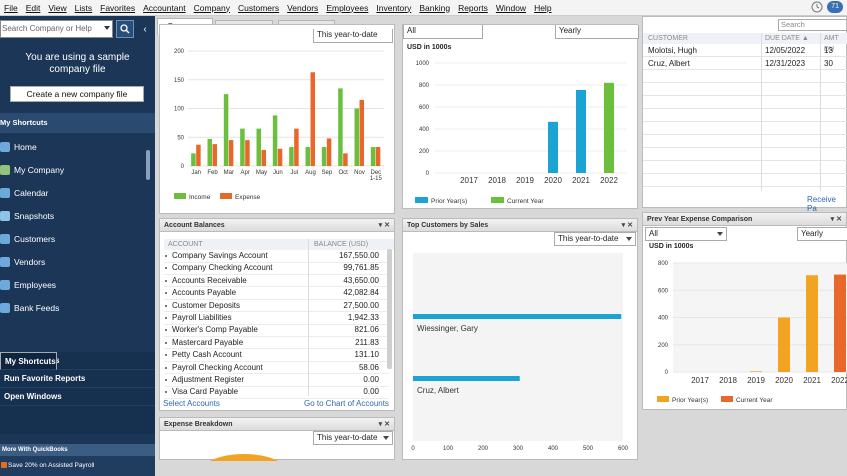 The width and height of the screenshot is (847, 476). What do you see at coordinates (75, 261) in the screenshot?
I see `sidebar-item-vendors: Vendors` at bounding box center [75, 261].